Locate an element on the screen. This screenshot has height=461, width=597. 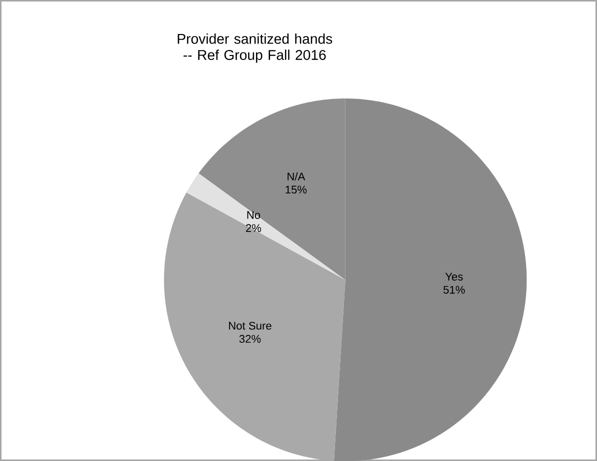
slice-label: N/A is located at coordinates (297, 176).